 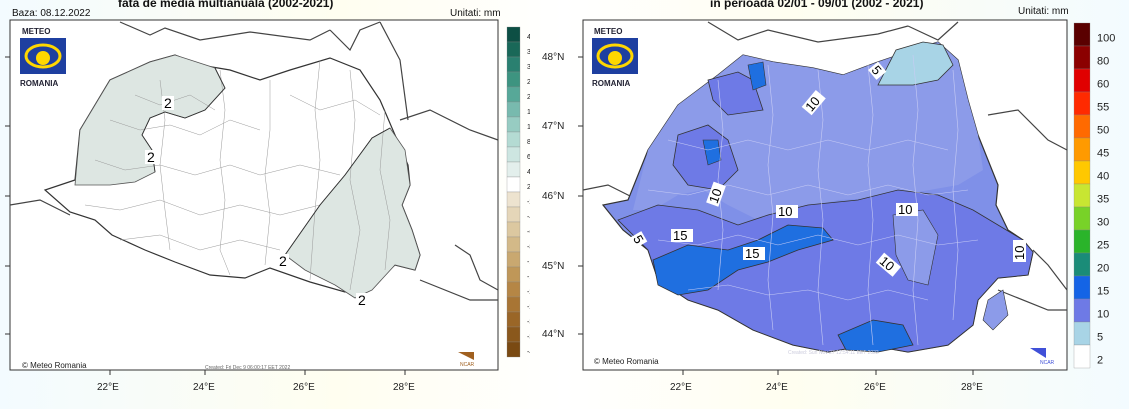 I want to click on right-contour-label: 15, so click(x=680, y=235).